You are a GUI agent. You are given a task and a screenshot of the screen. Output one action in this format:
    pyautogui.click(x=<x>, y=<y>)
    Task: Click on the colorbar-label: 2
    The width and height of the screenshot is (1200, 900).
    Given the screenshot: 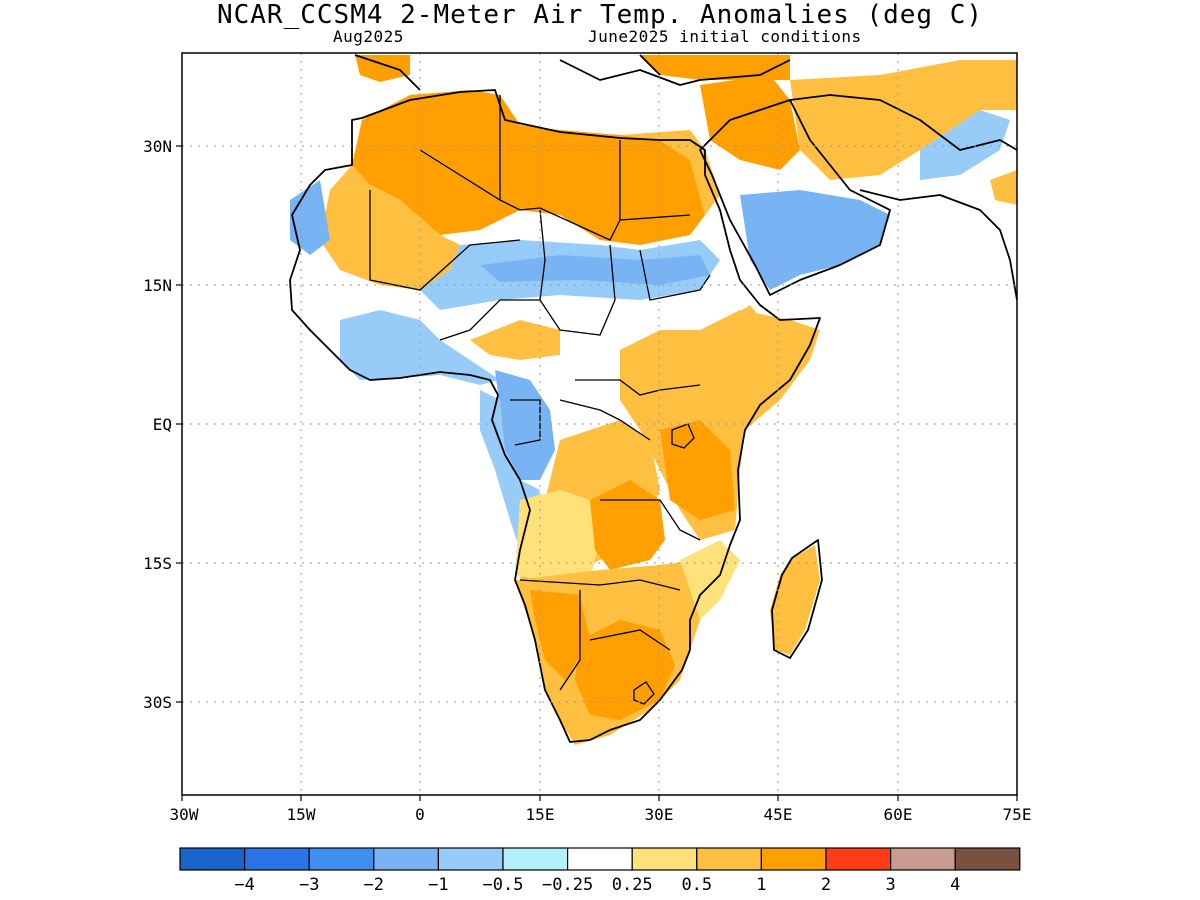 What is the action you would take?
    pyautogui.click(x=826, y=885)
    